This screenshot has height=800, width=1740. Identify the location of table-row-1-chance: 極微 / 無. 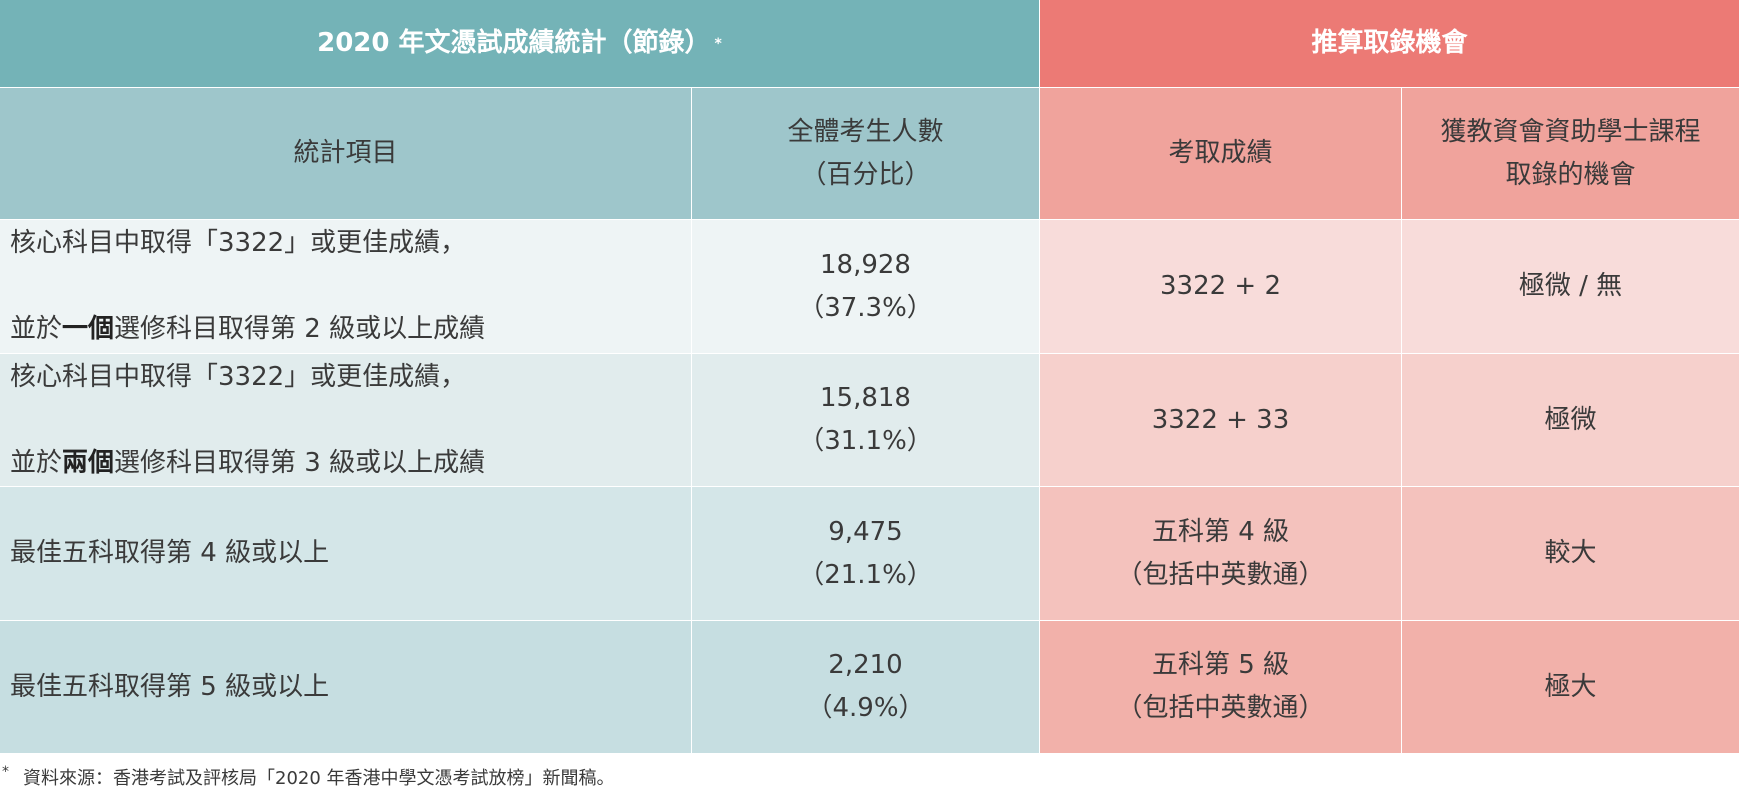
(1571, 287).